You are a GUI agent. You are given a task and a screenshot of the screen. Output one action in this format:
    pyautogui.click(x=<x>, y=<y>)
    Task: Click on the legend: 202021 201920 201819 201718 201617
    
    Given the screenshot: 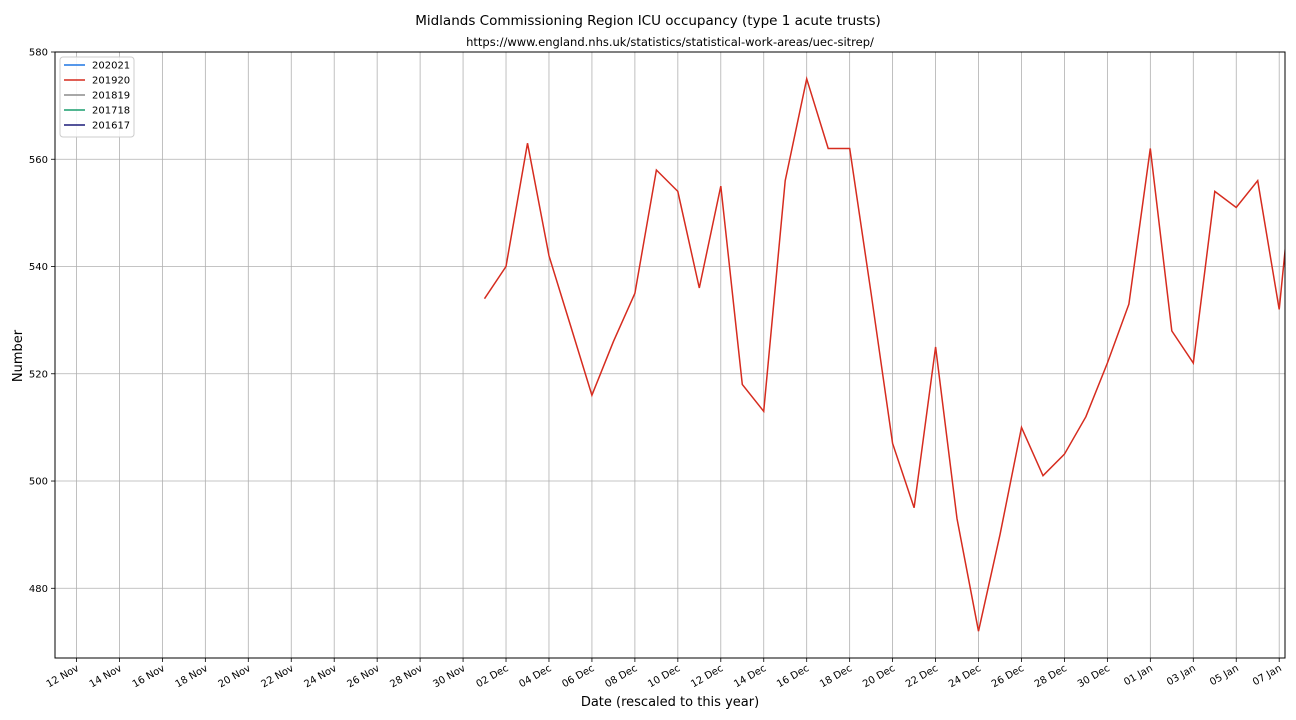 What is the action you would take?
    pyautogui.click(x=97, y=97)
    